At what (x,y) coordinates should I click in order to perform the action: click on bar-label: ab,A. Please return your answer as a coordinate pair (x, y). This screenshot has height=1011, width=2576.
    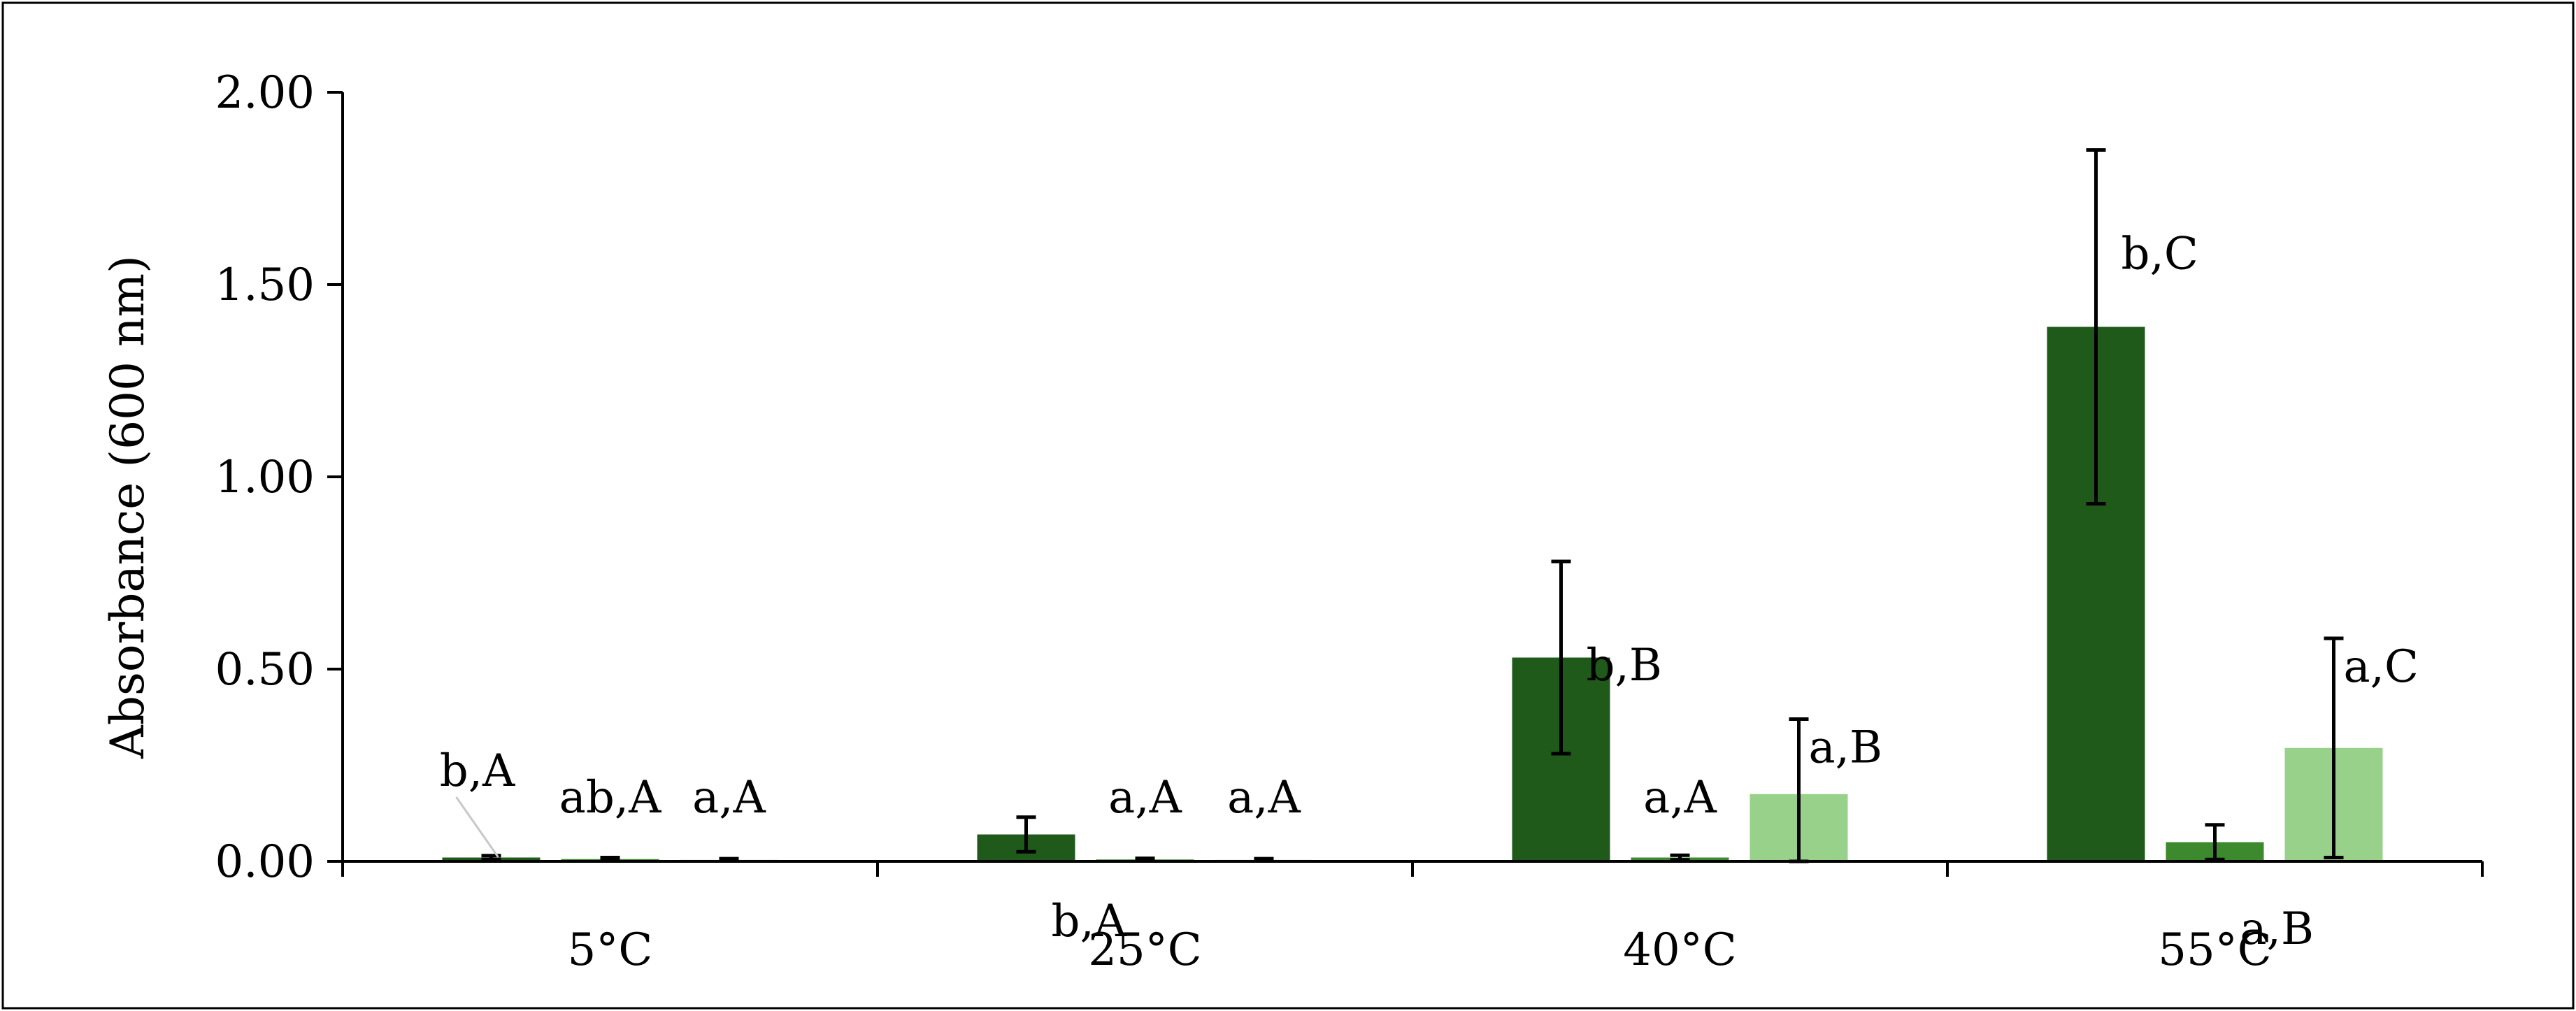
    Looking at the image, I should click on (610, 798).